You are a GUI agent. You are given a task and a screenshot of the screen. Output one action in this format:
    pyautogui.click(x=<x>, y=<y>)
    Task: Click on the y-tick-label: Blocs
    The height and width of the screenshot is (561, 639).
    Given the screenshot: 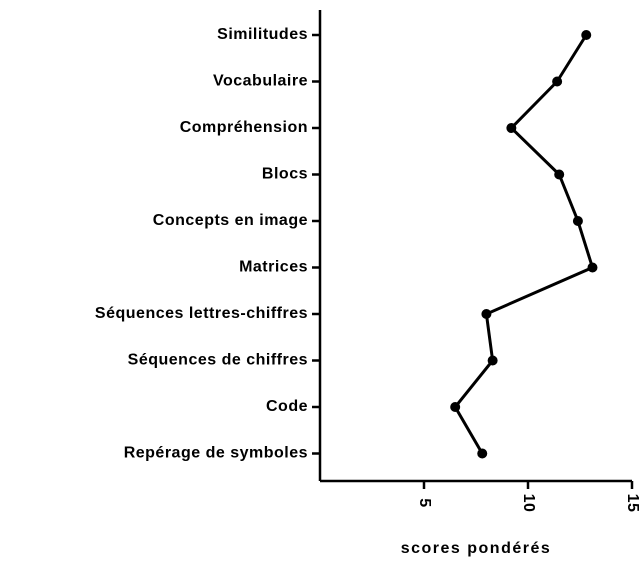 What is the action you would take?
    pyautogui.click(x=285, y=174)
    